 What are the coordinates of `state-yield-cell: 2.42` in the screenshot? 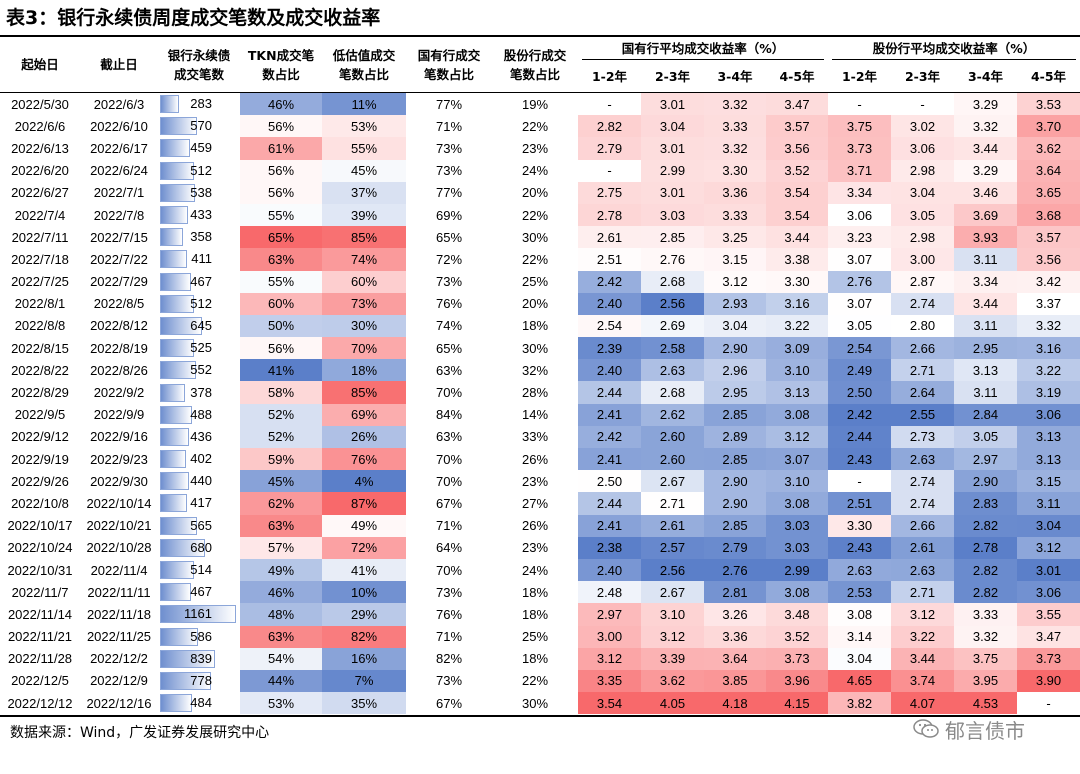 It's located at (609, 436).